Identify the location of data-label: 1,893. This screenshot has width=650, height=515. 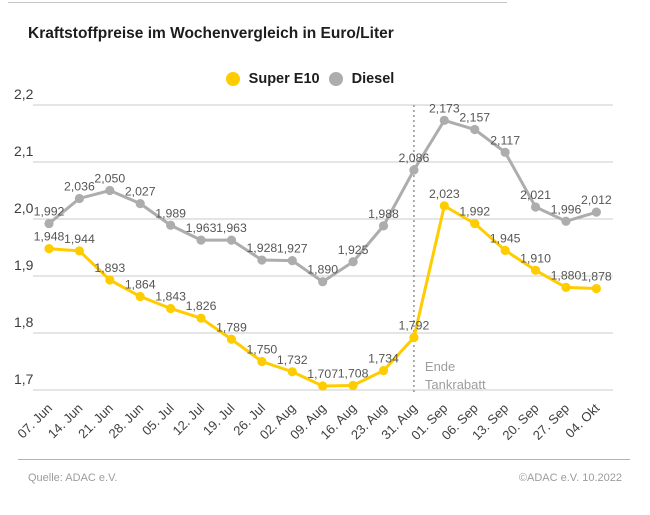
(109, 268).